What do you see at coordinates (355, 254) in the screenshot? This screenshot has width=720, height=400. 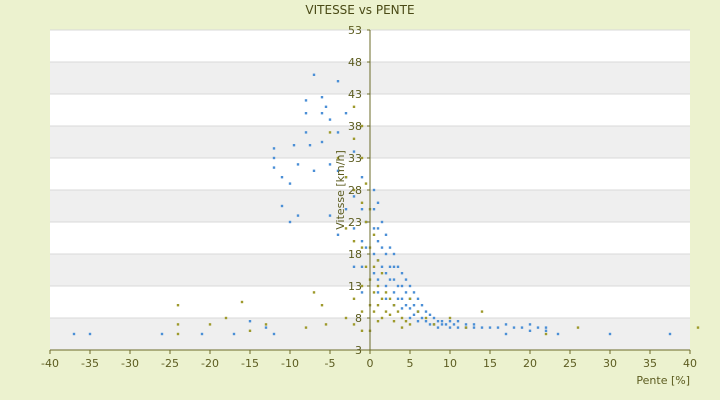 I see `y-tick-label: 18` at bounding box center [355, 254].